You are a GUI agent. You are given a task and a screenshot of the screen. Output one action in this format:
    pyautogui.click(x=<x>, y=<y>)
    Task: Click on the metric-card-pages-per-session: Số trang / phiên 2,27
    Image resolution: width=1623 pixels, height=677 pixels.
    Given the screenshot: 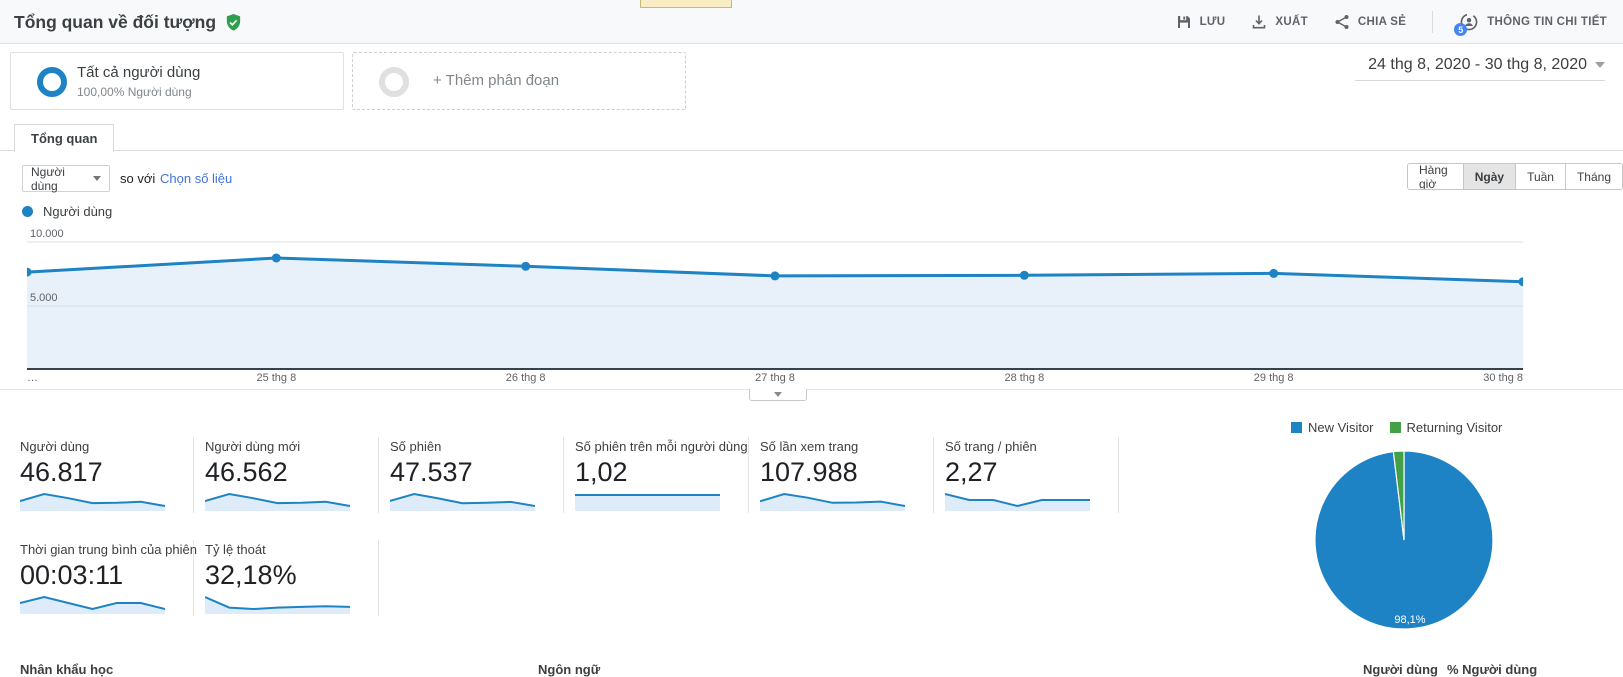 What is the action you would take?
    pyautogui.click(x=1031, y=475)
    